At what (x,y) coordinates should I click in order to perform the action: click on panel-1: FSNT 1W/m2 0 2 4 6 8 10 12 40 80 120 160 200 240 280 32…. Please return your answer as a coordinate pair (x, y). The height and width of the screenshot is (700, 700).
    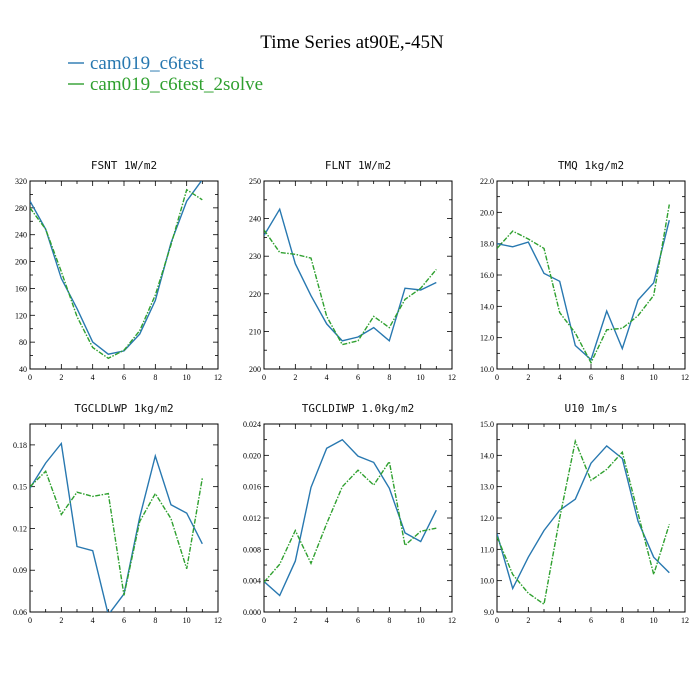
    Looking at the image, I should click on (118, 270).